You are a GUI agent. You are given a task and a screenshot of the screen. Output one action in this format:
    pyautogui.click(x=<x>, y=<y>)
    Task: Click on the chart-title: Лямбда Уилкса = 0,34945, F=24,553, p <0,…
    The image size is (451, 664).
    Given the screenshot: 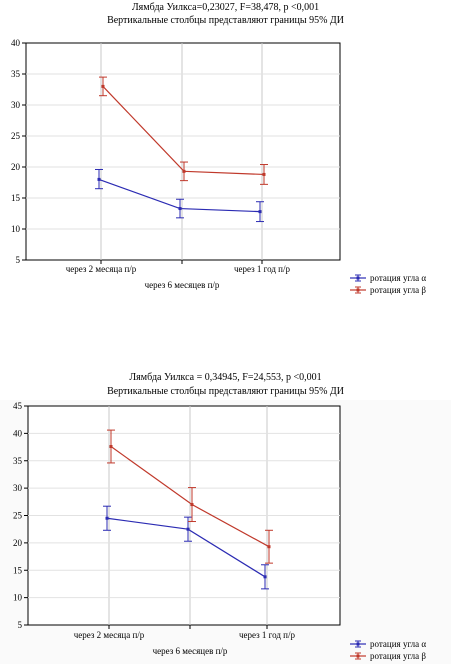 What is the action you would take?
    pyautogui.click(x=225, y=377)
    